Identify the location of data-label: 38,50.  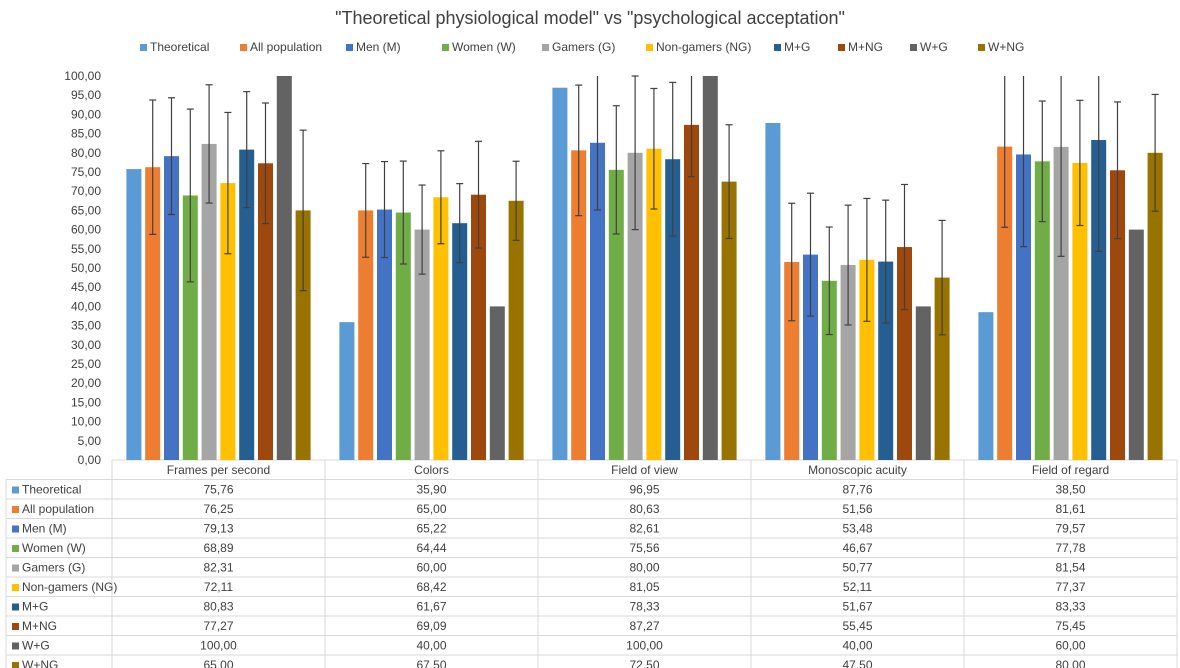
(1070, 490).